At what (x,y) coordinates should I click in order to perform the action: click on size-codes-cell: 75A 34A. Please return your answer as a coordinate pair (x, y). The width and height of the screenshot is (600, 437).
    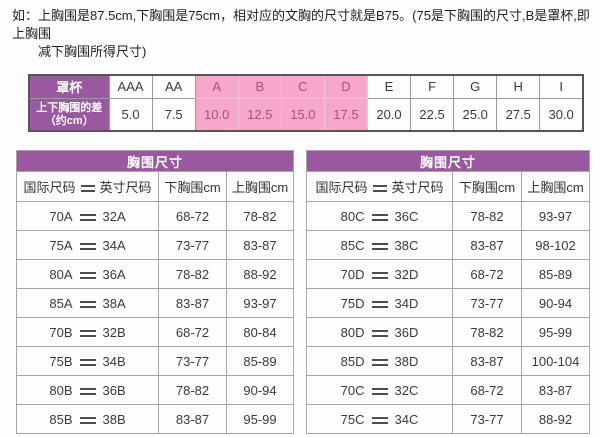
    Looking at the image, I should click on (87, 245).